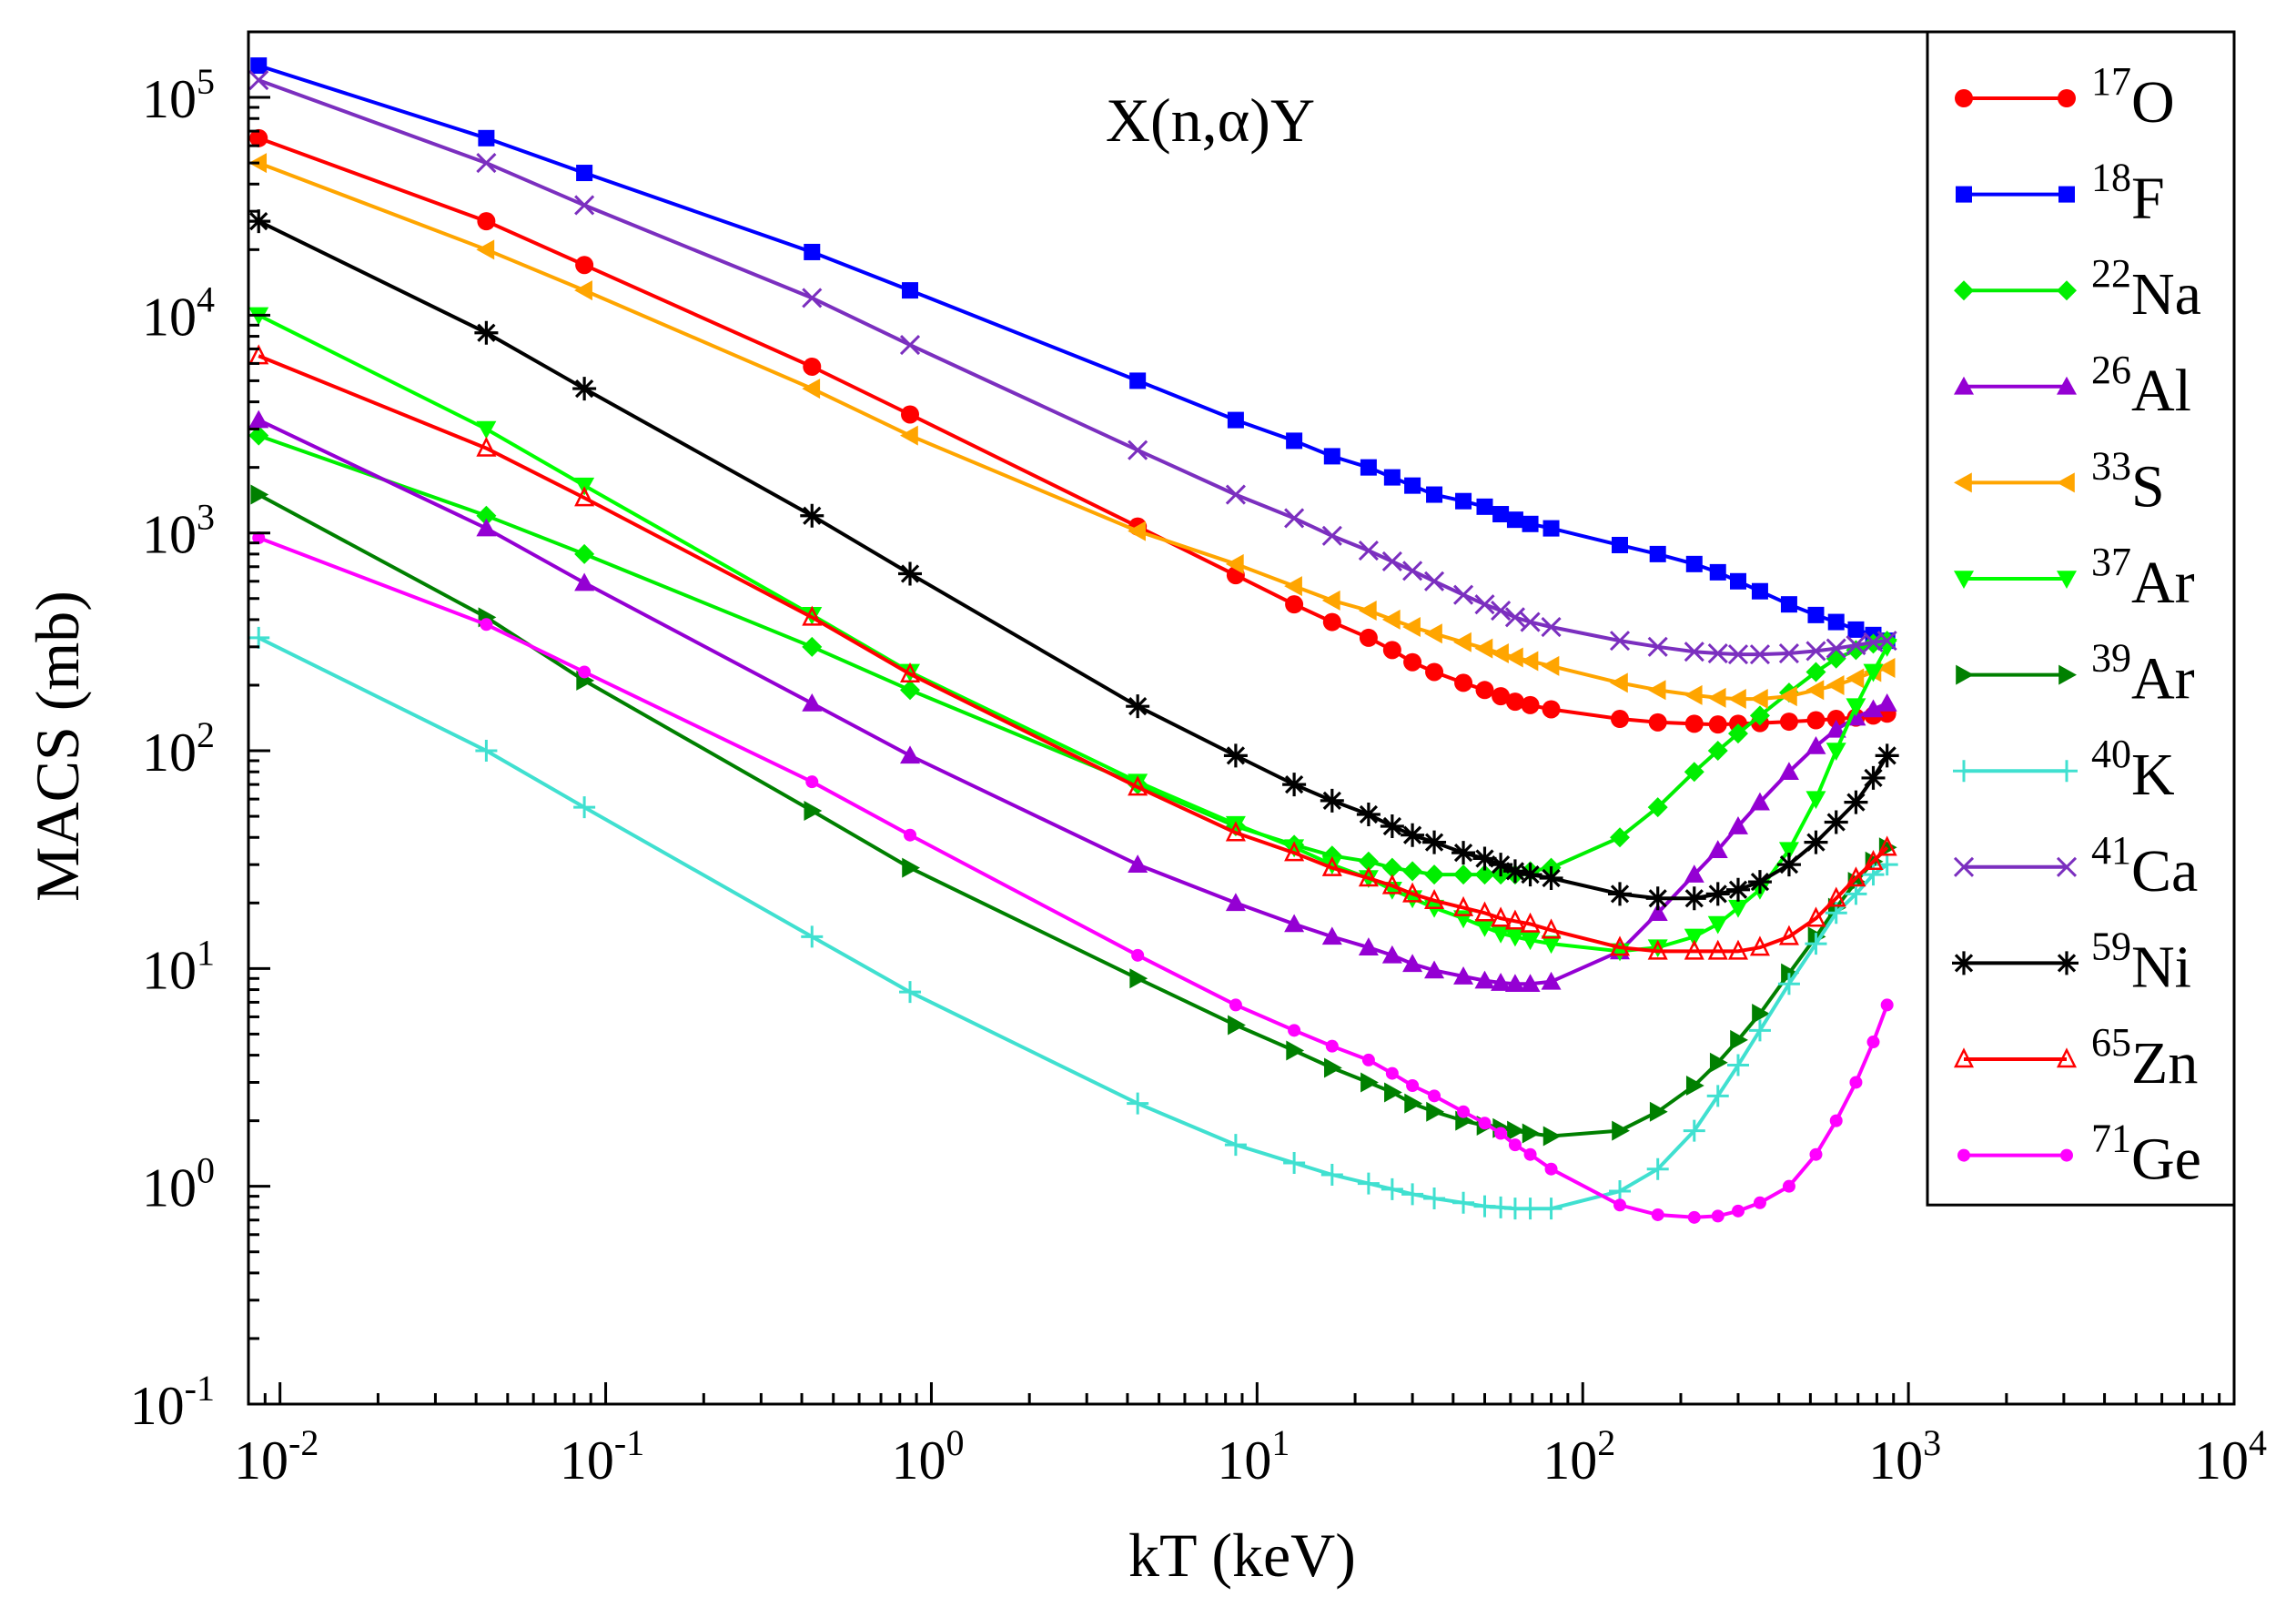  I want to click on x-tick-label: 10¹, so click(1254, 1457).